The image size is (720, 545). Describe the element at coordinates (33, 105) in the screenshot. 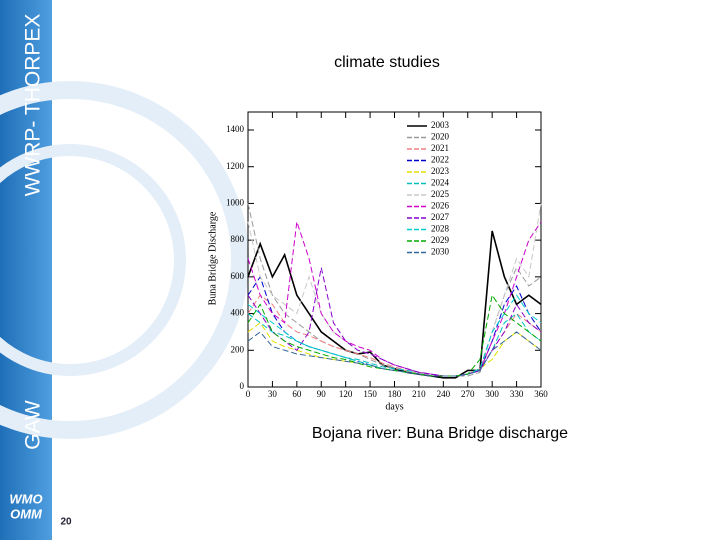

I see `sidebar-title: WWRP- THORPEX` at that location.